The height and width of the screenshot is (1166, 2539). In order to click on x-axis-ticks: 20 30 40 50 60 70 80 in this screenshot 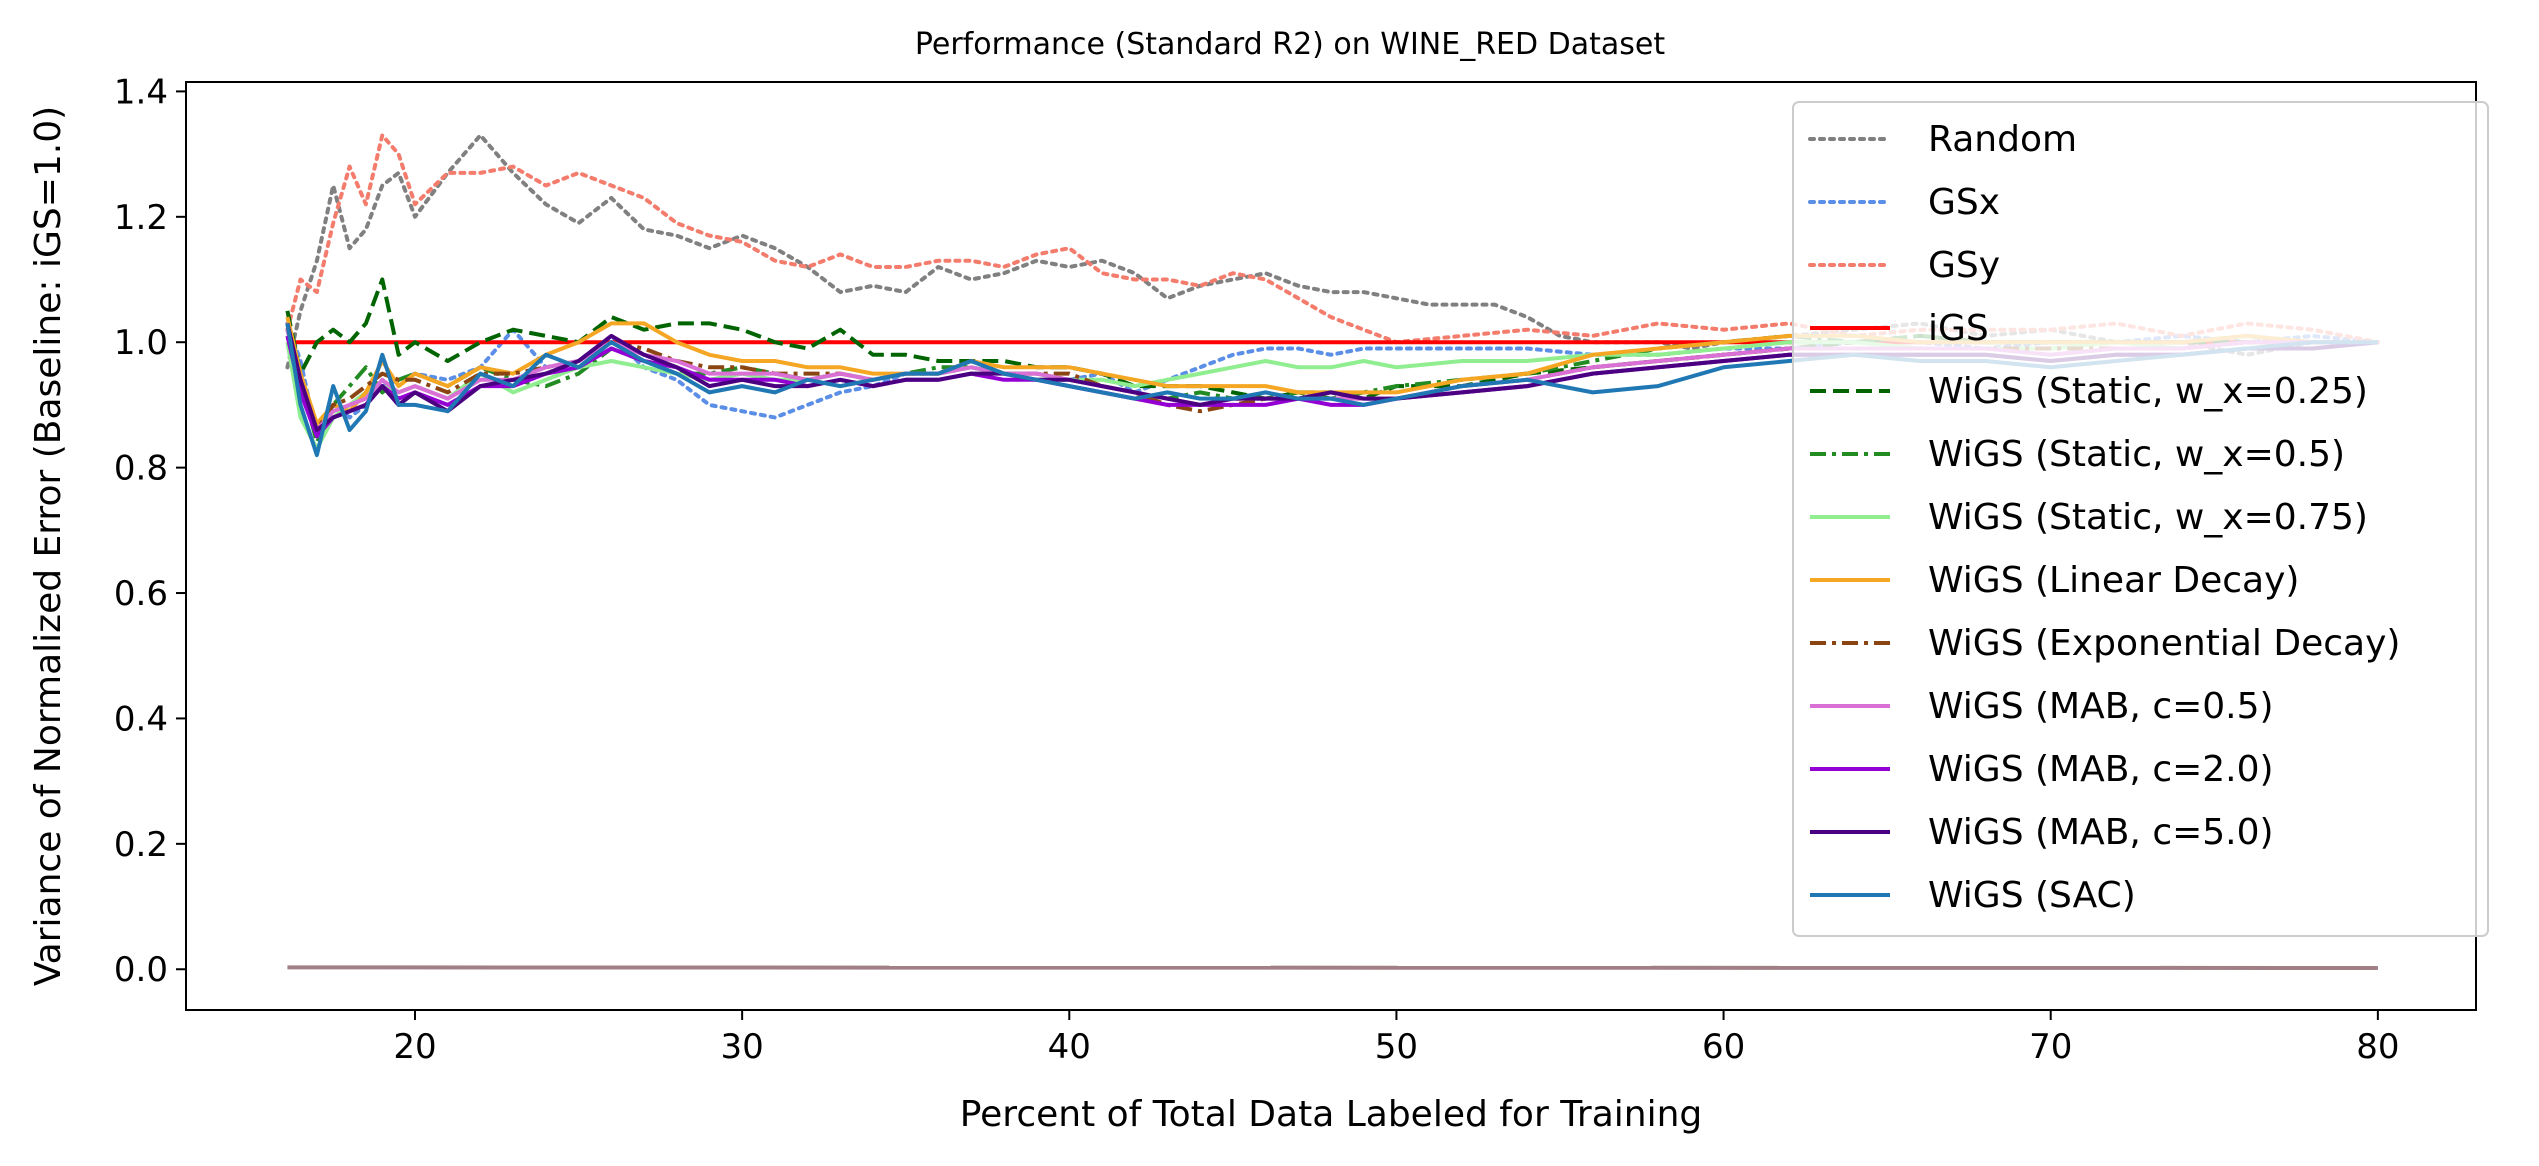, I will do `click(1396, 1038)`.